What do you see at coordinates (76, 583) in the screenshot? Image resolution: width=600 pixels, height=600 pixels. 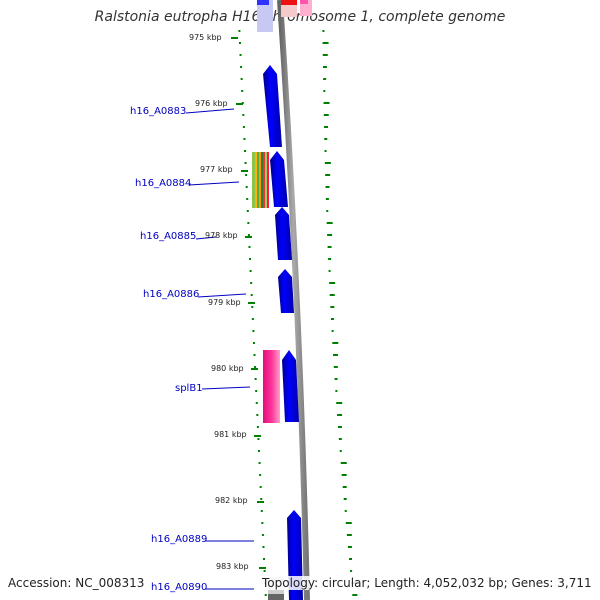 I see `accession-text: Accession: NC_008313` at bounding box center [76, 583].